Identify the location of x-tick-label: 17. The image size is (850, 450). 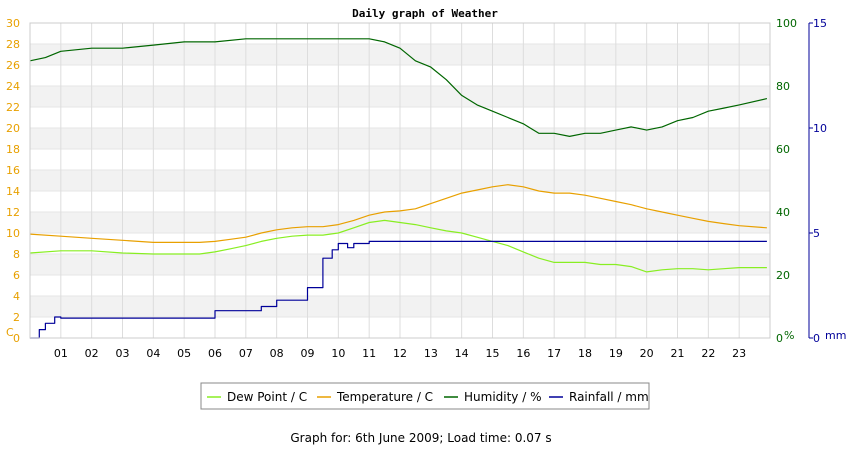
(554, 353).